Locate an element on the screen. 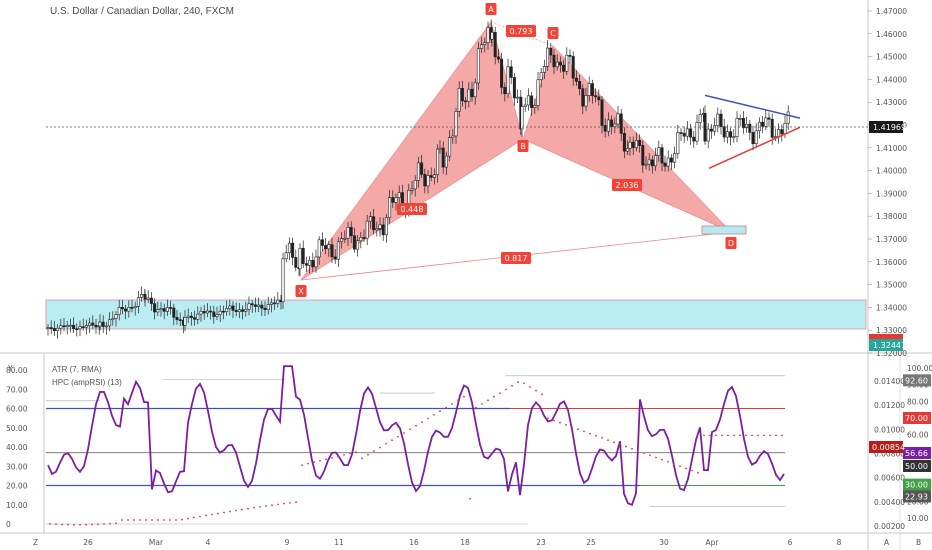 The height and width of the screenshot is (550, 932). b-scale-toggle: B is located at coordinates (918, 542).